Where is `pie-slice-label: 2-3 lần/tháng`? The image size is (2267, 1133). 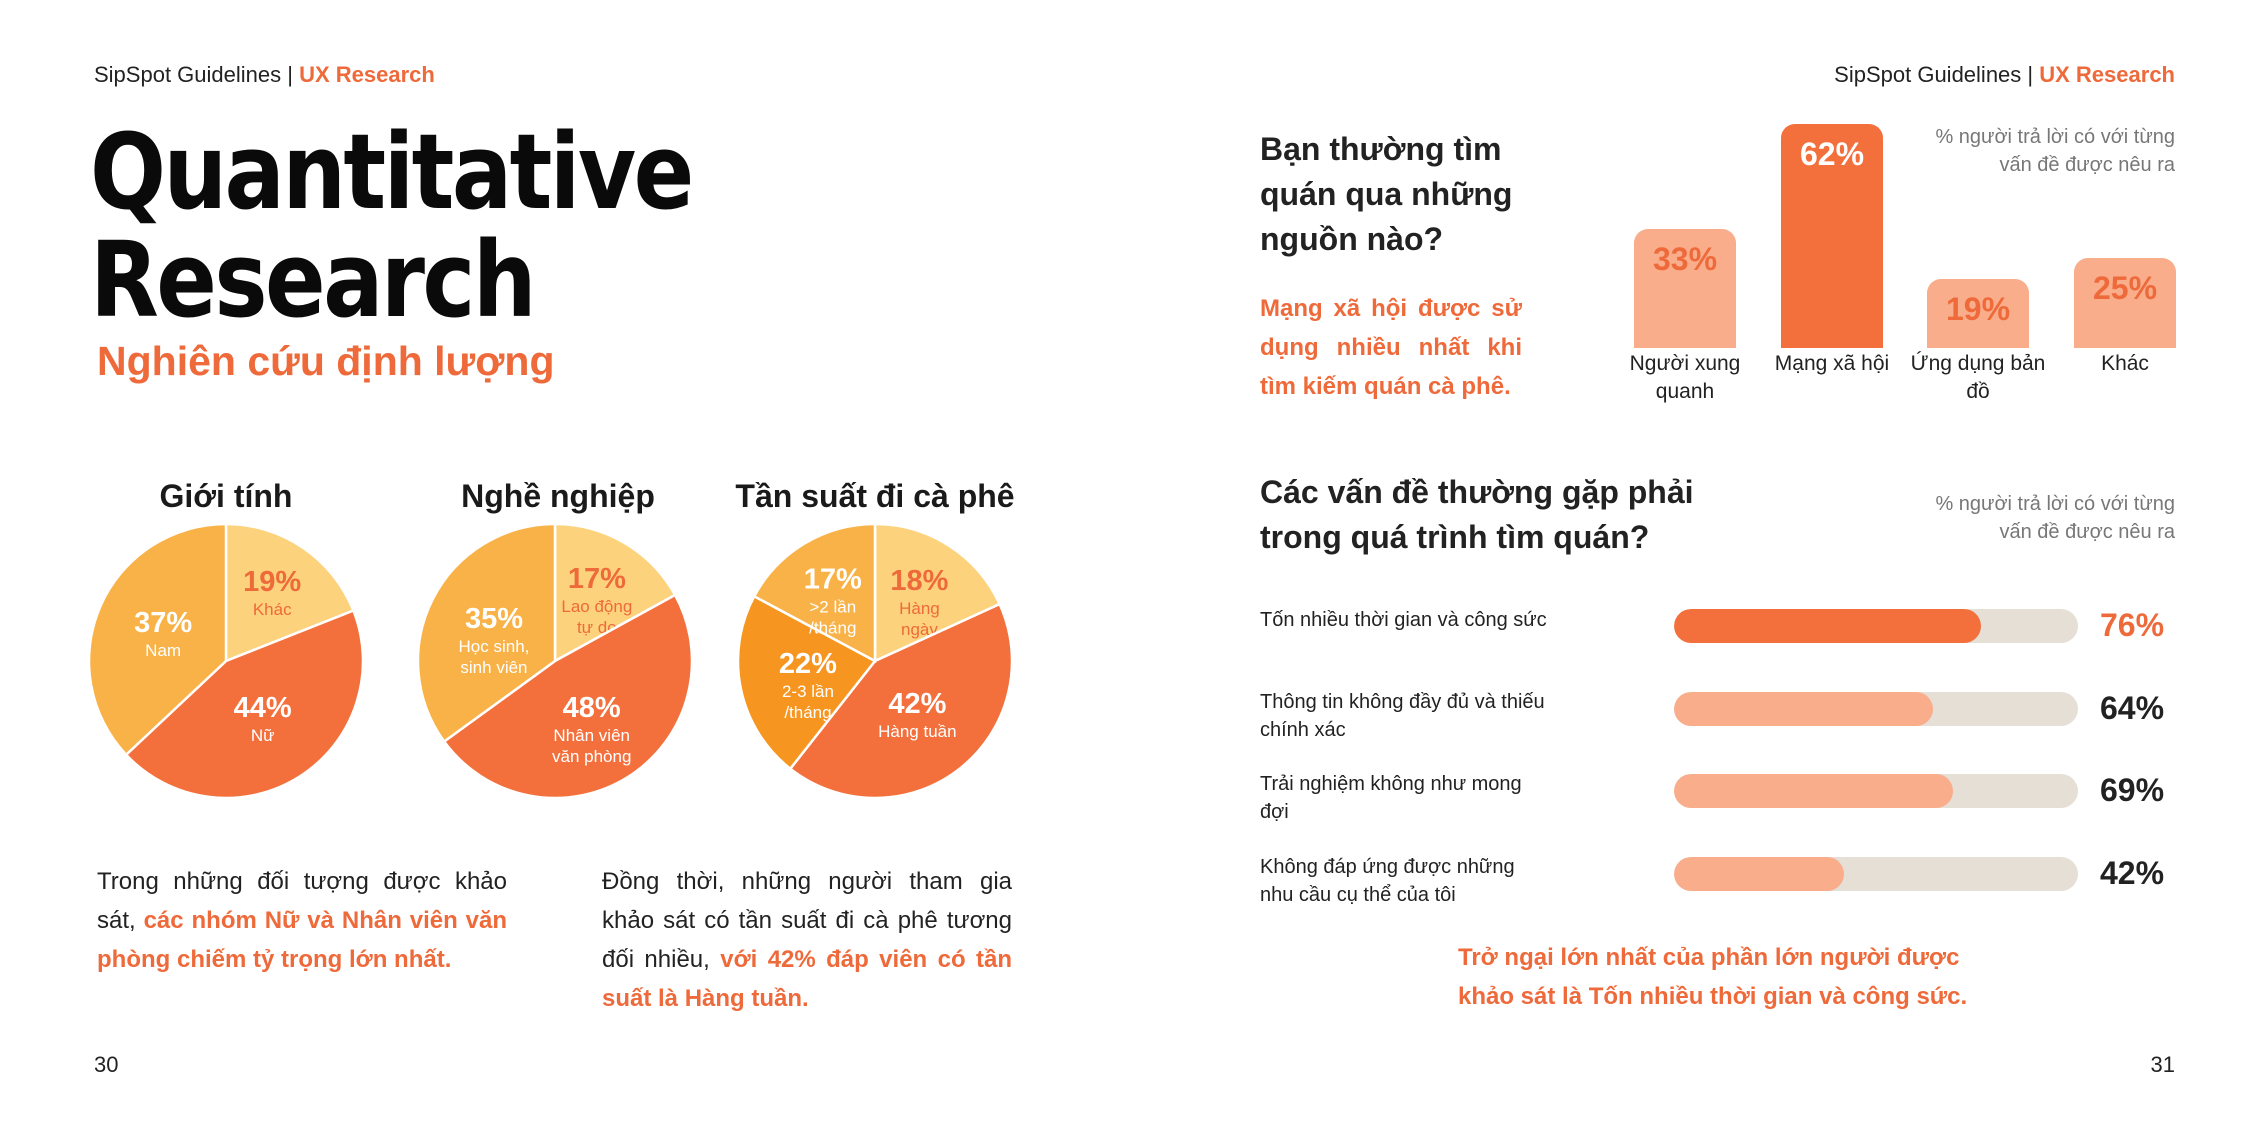
pie-slice-label: 2-3 lần/tháng is located at coordinates (808, 702).